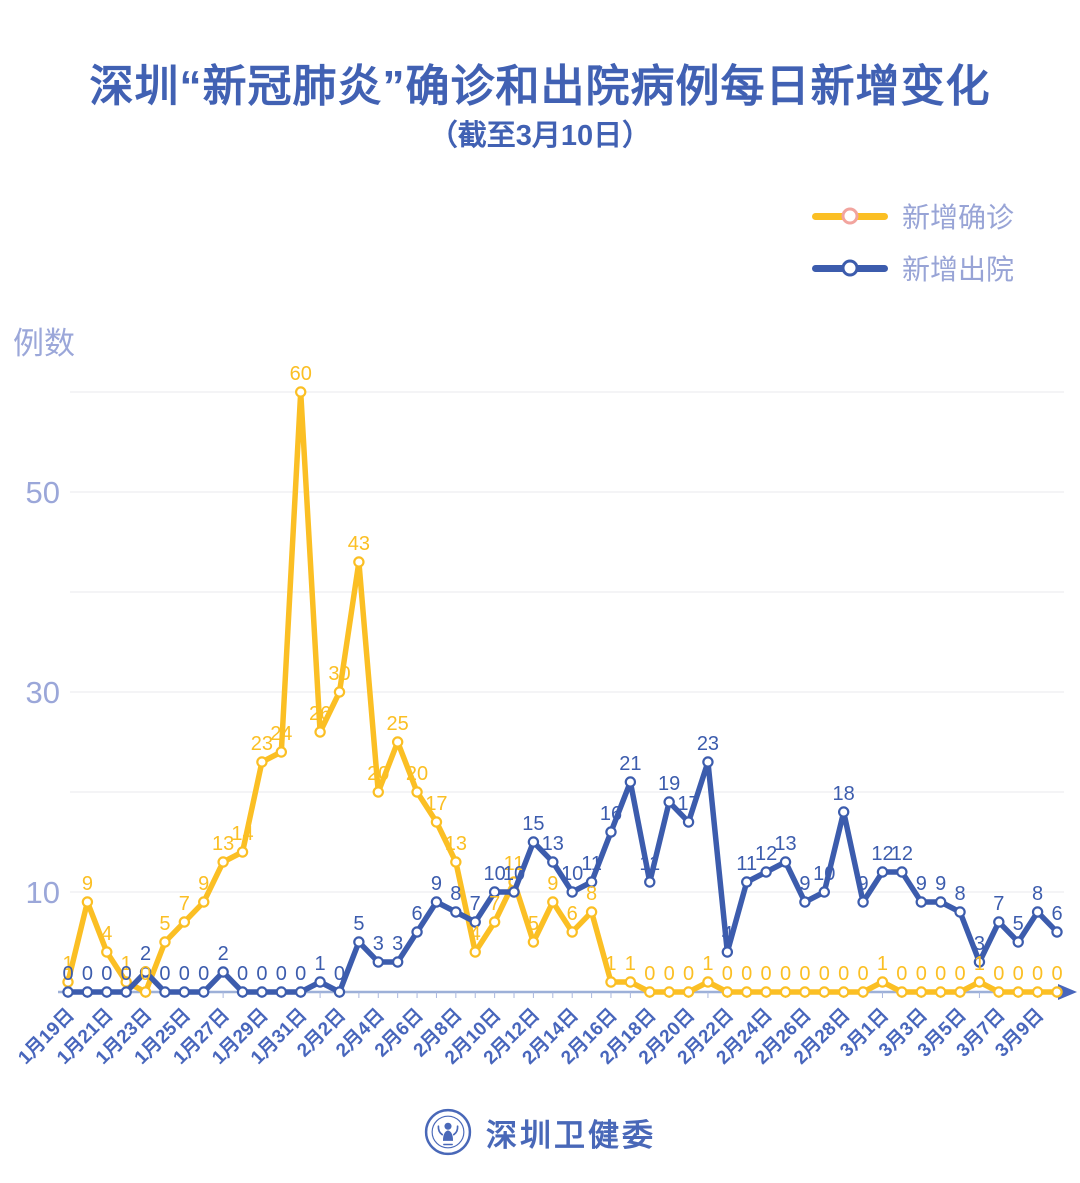 The image size is (1080, 1183). I want to click on svg-text: 15, so click(533, 824).